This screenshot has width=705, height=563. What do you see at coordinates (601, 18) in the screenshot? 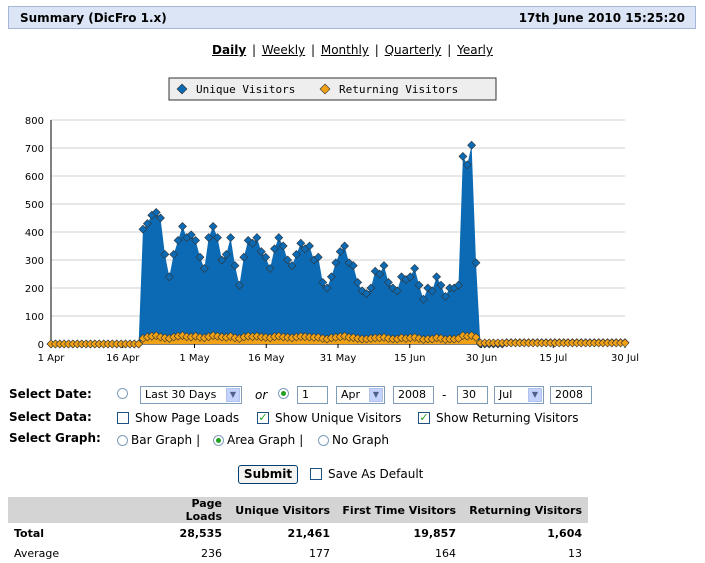
I see `header-datetime: 17th June 2010 15:25:20` at bounding box center [601, 18].